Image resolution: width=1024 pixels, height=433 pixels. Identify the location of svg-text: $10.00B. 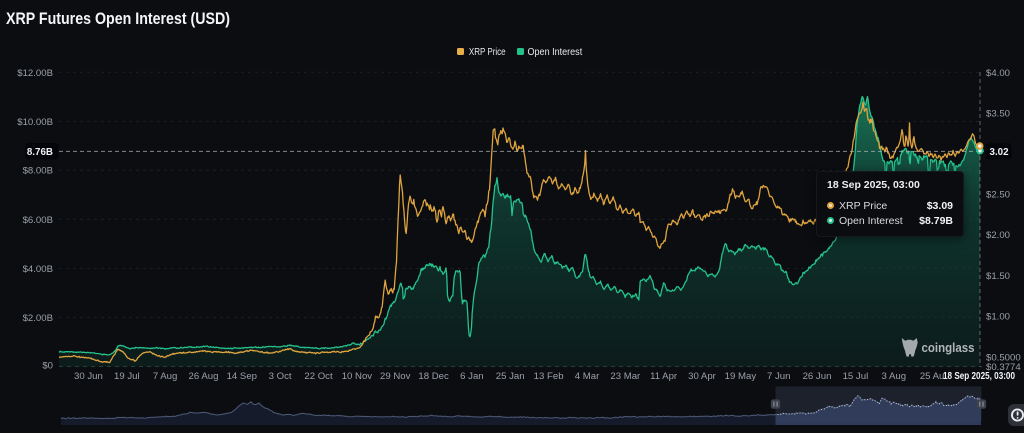
(35, 122).